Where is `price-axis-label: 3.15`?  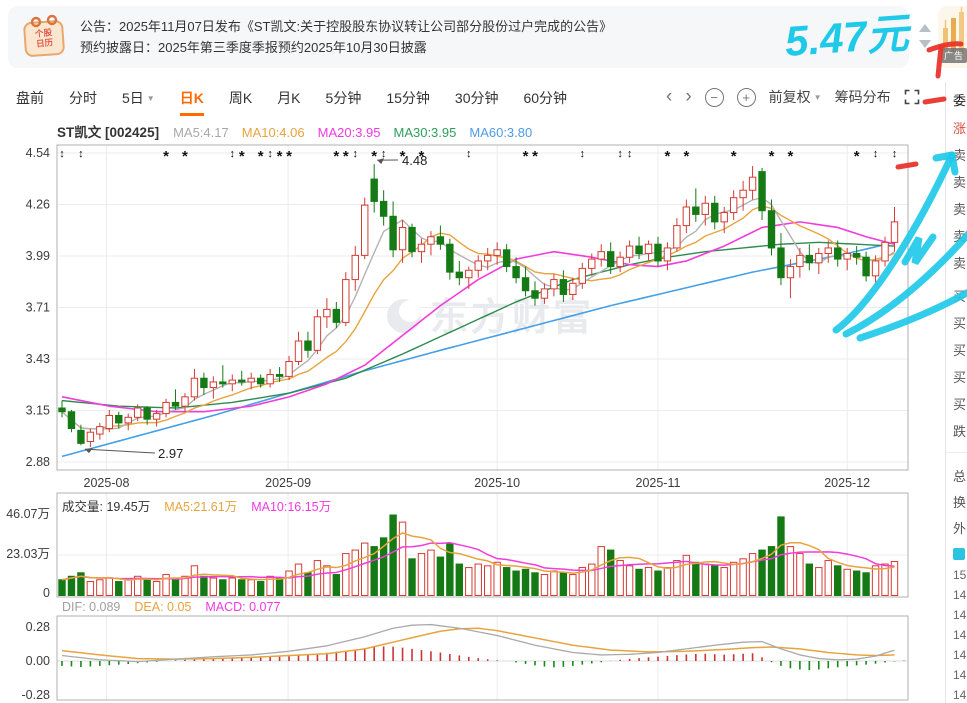 price-axis-label: 3.15 is located at coordinates (38, 411).